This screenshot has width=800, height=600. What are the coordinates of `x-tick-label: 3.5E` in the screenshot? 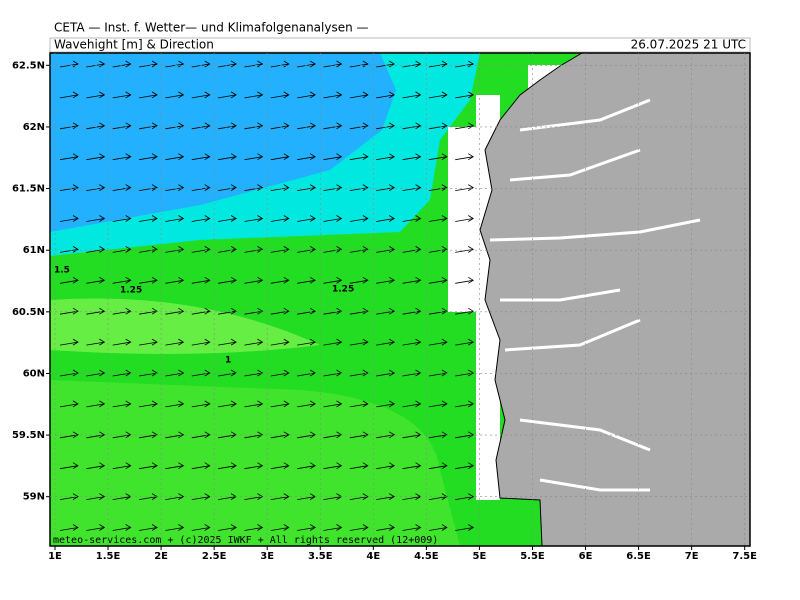 It's located at (320, 556).